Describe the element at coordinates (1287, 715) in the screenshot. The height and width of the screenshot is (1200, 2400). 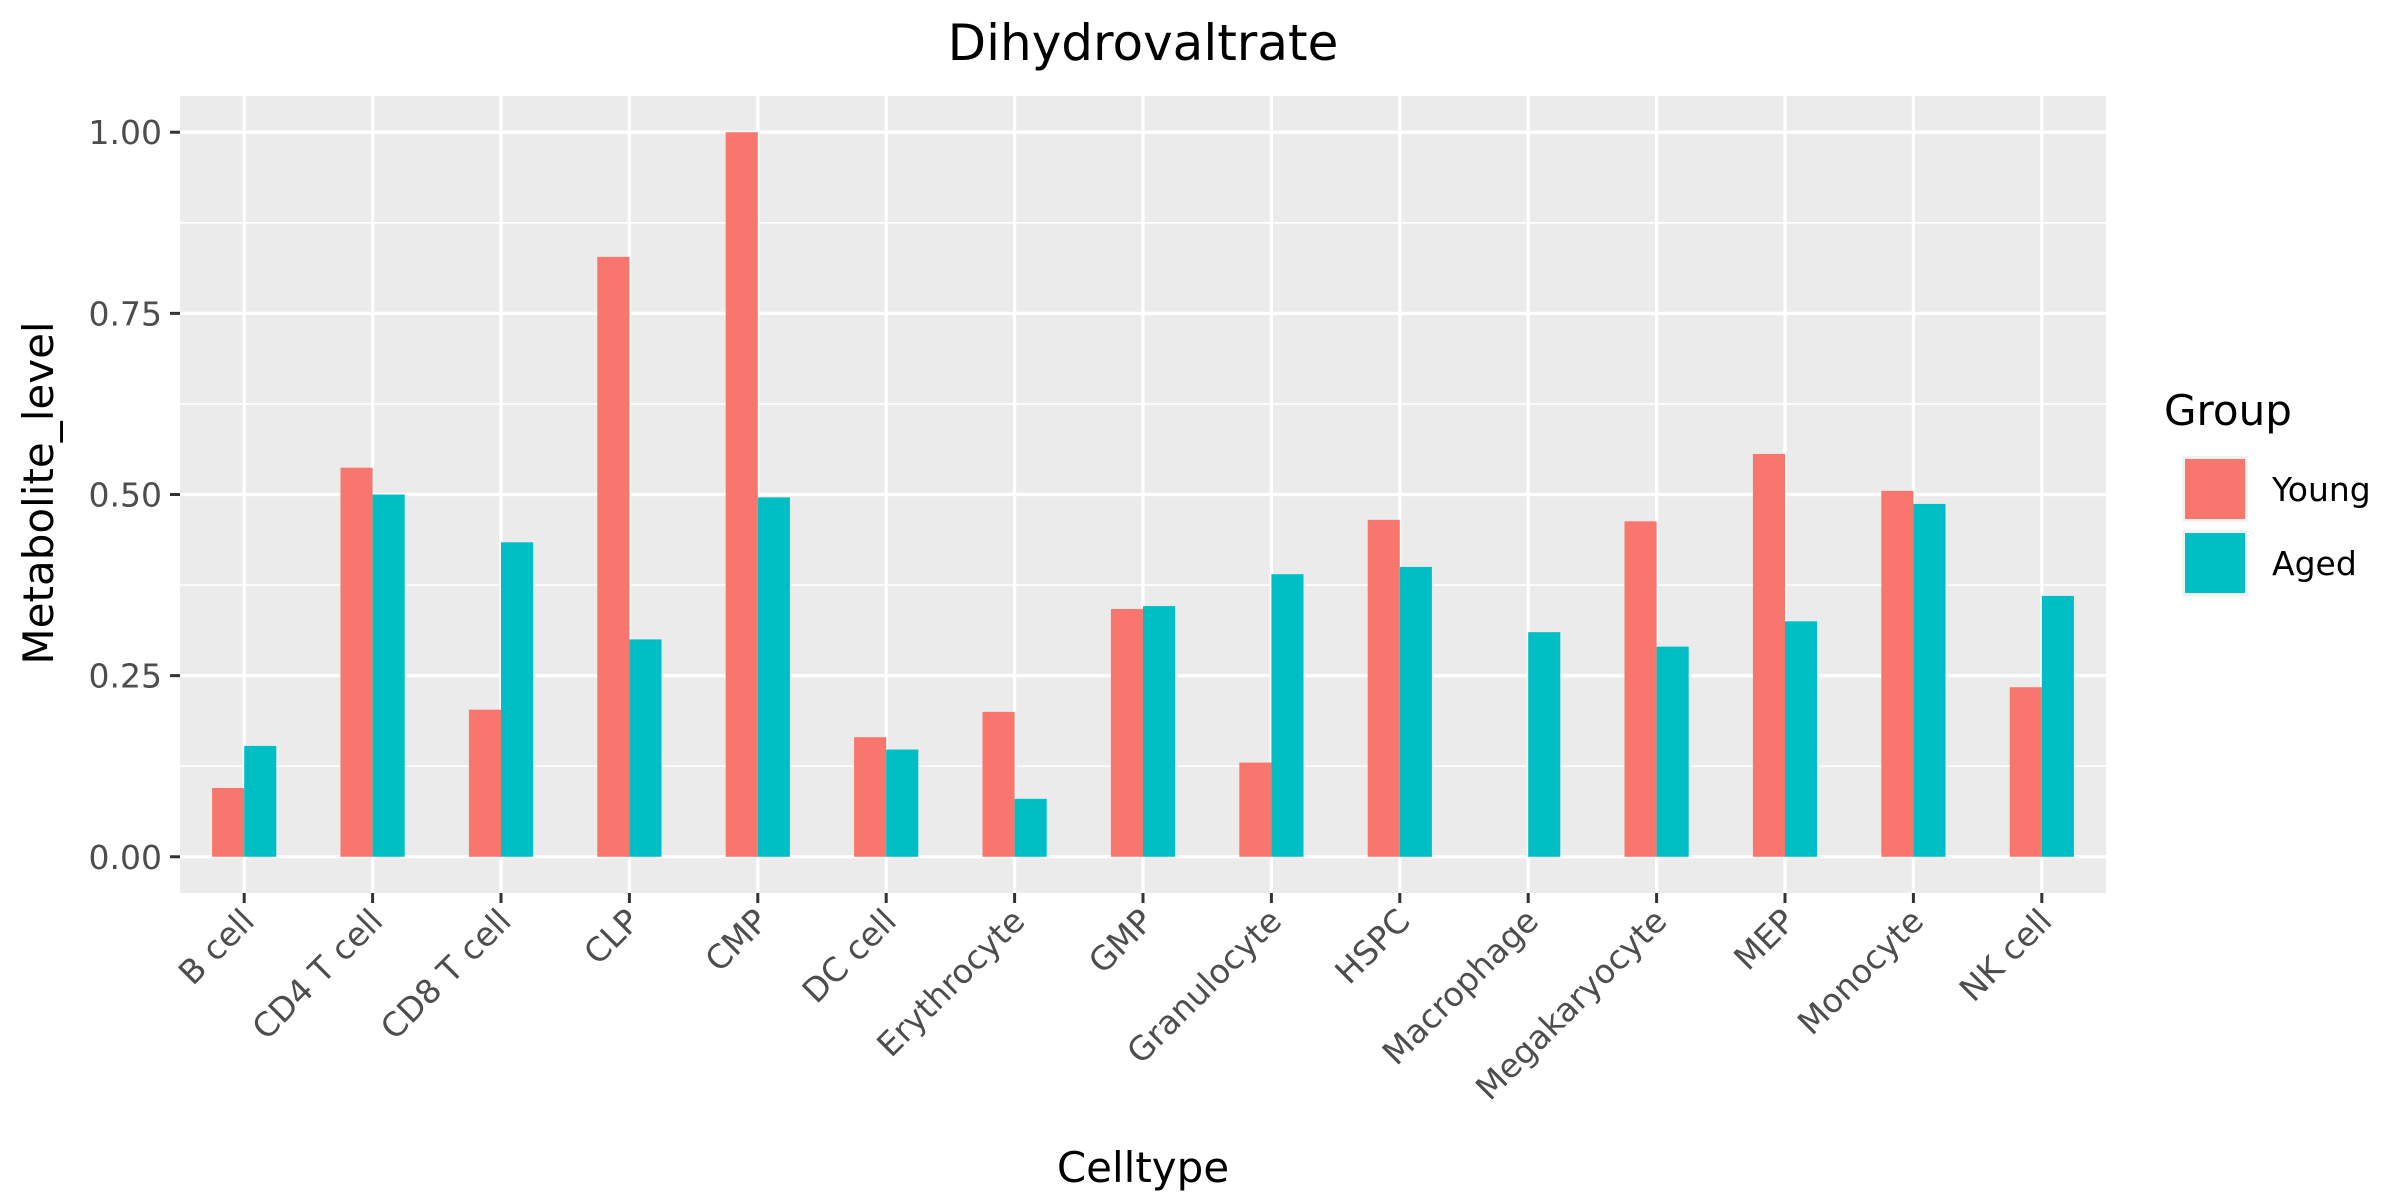
I see `bar-aged-granulocyte` at that location.